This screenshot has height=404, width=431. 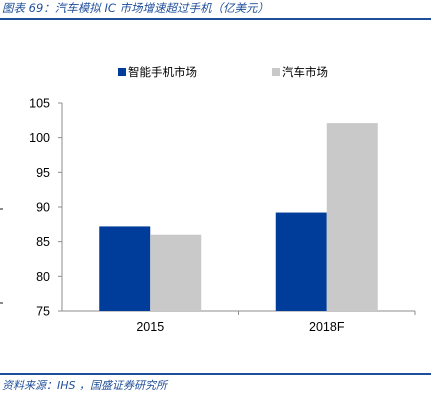 What do you see at coordinates (43, 208) in the screenshot?
I see `y-tick-label: 90` at bounding box center [43, 208].